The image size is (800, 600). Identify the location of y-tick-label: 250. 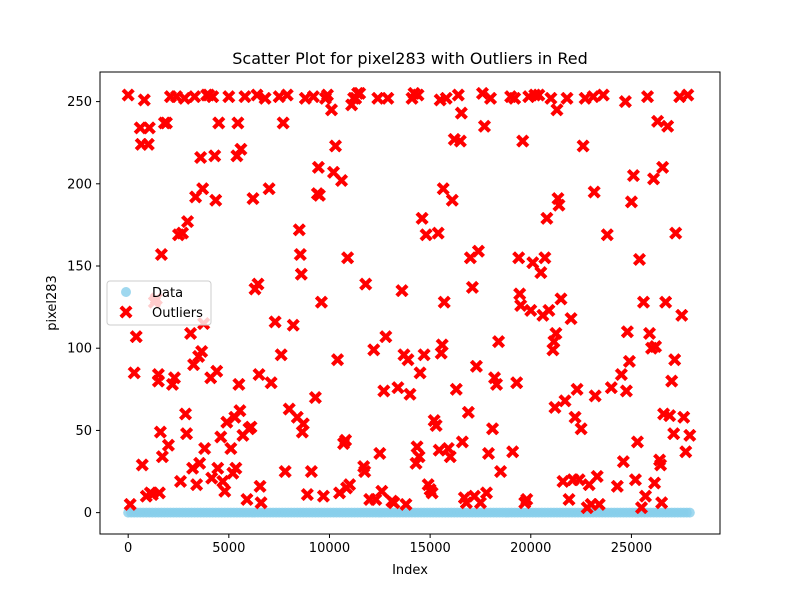
(79, 102).